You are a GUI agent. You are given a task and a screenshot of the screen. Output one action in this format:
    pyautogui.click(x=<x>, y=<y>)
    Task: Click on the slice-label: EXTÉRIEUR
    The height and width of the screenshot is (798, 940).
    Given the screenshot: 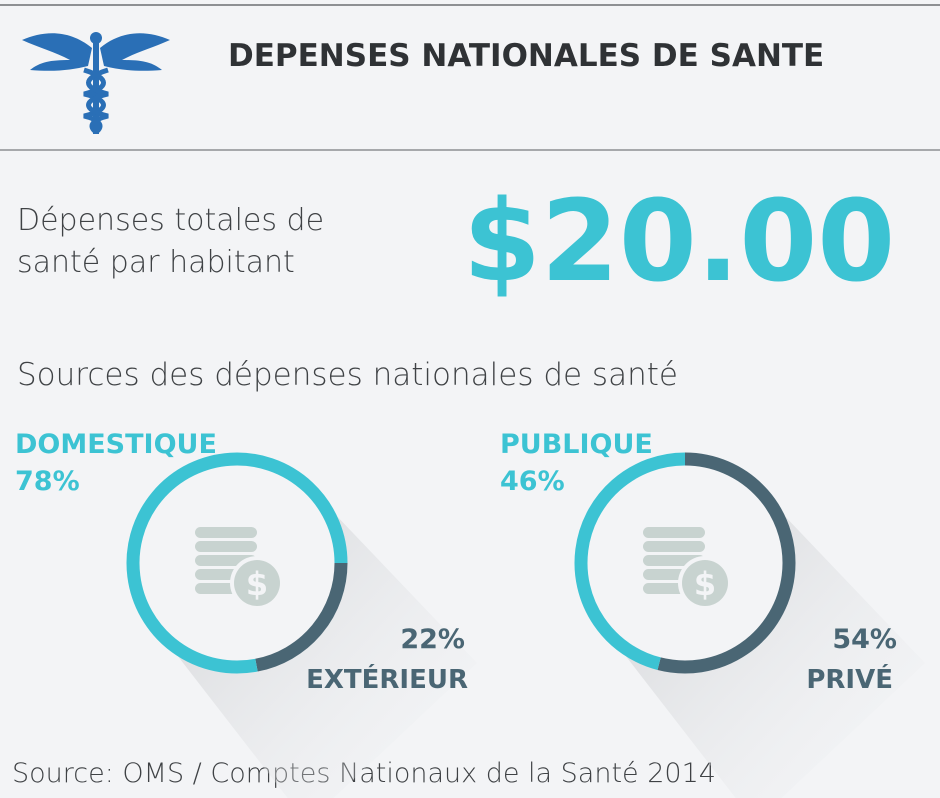 What is the action you would take?
    pyautogui.click(x=387, y=679)
    